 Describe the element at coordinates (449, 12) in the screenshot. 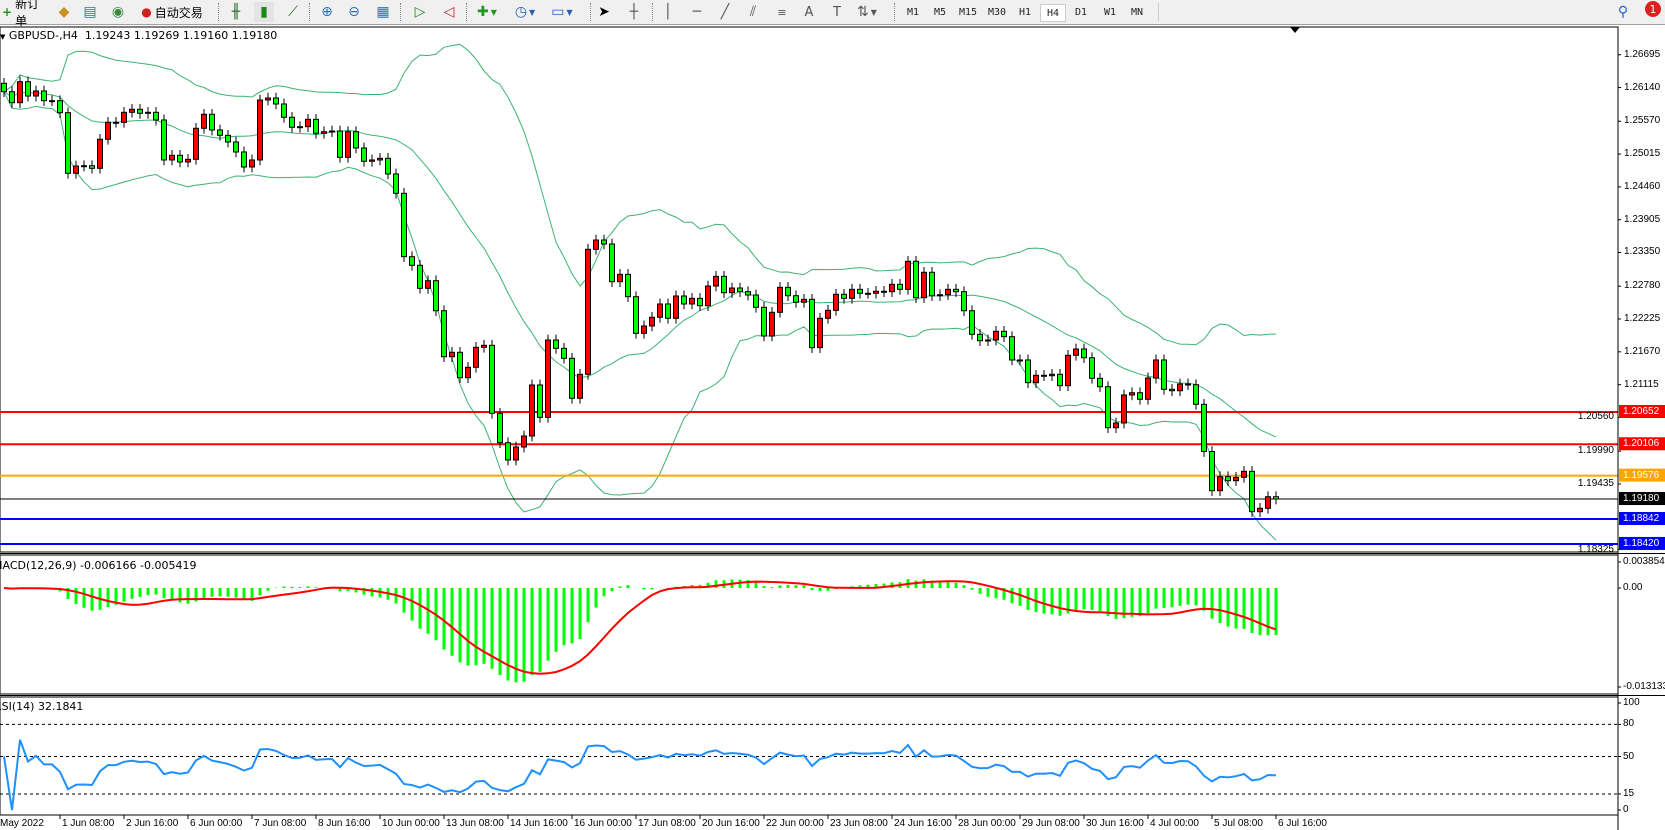

I see `chart-shift-icon: ◁` at that location.